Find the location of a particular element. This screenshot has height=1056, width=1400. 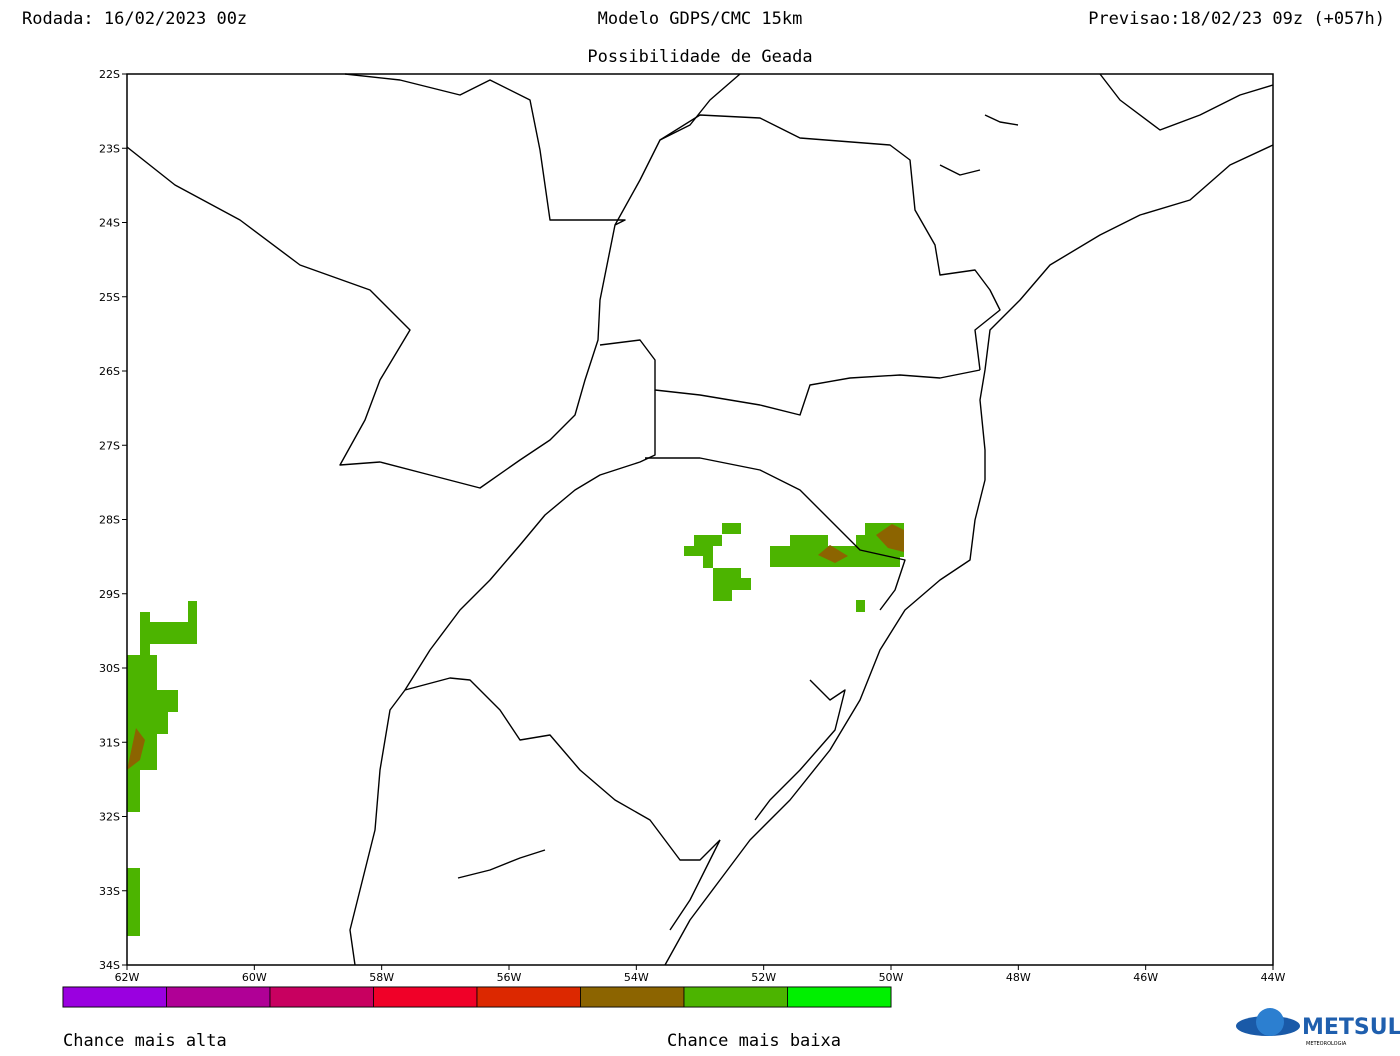

model-label: Modelo GDPS/CMC 15km is located at coordinates (700, 19).